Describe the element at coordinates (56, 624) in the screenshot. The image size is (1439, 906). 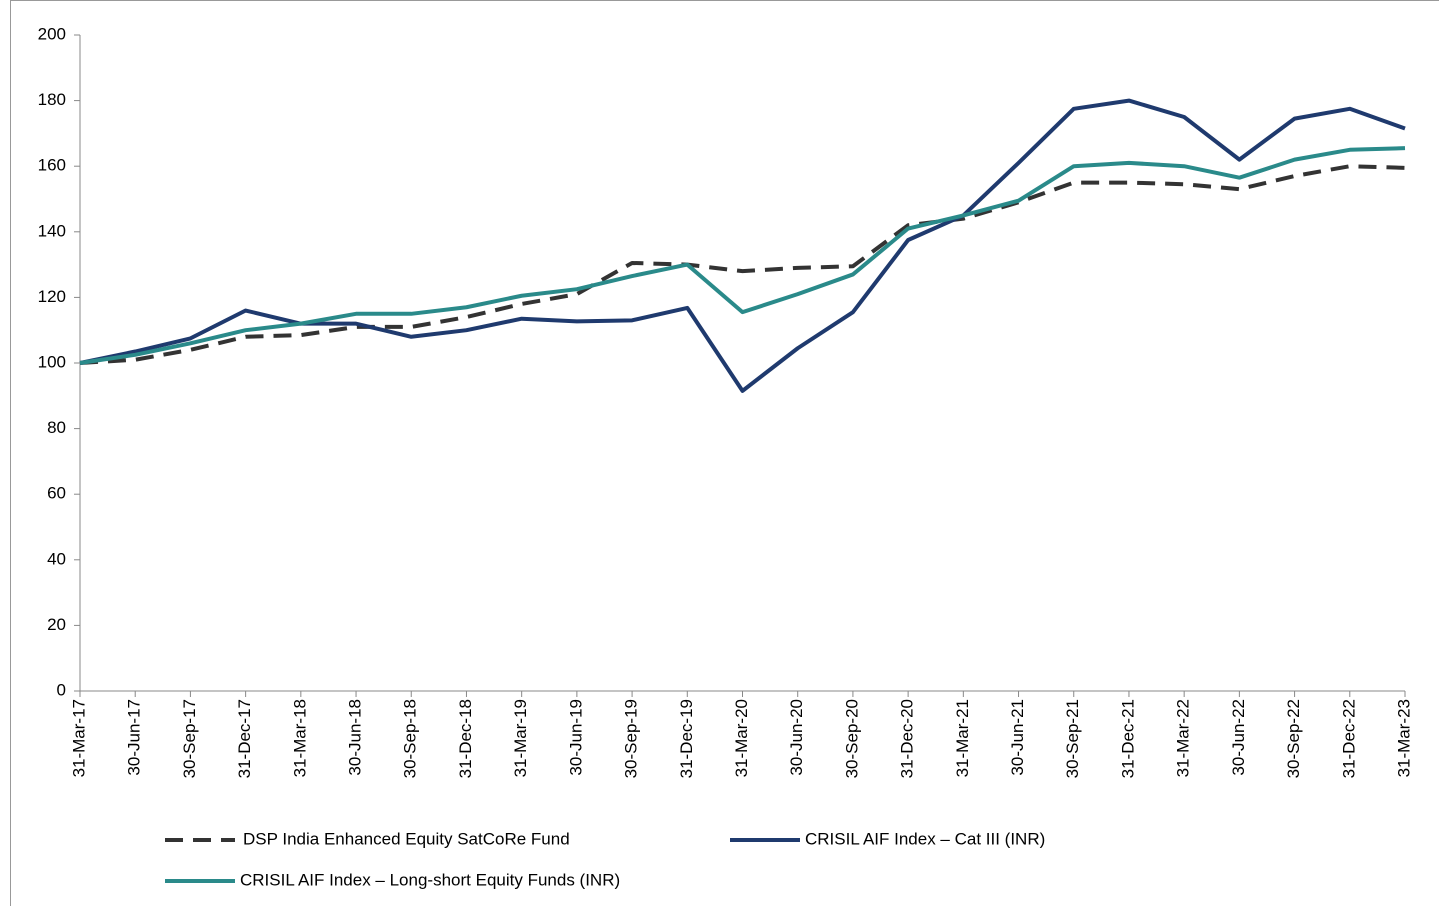
I see `y-tick-label: 20` at that location.